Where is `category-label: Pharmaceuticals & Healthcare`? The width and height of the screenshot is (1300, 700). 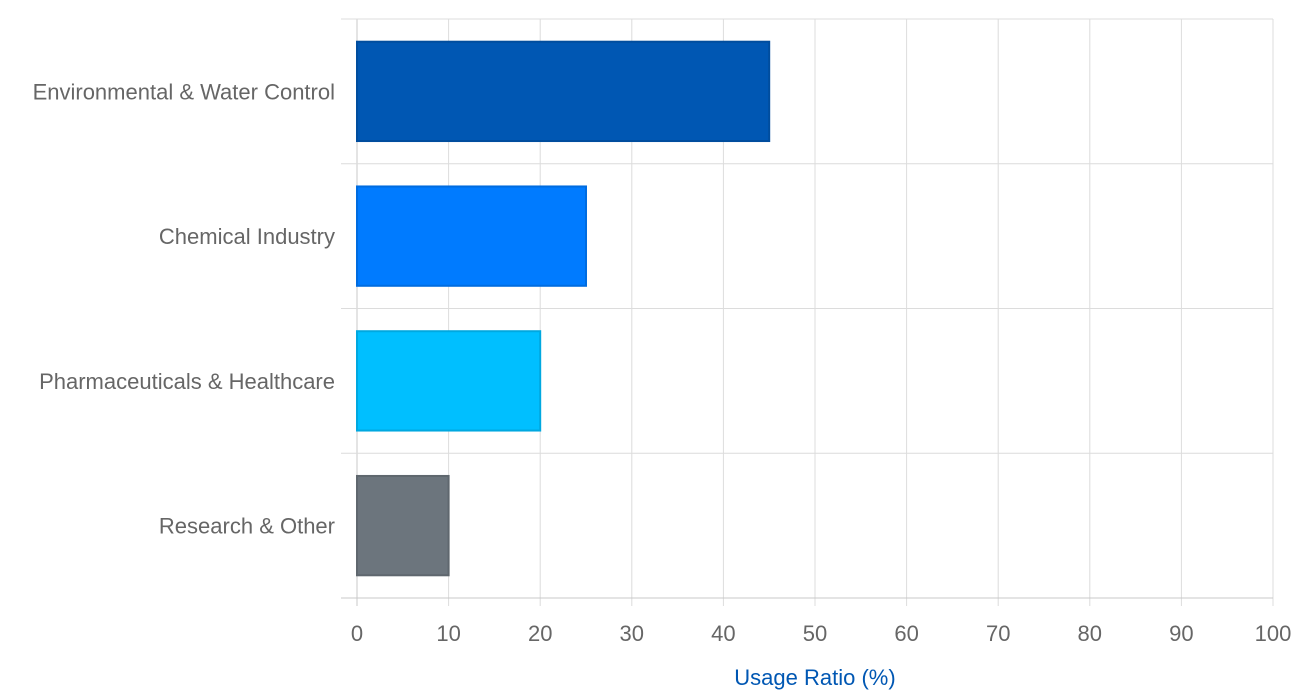
category-label: Pharmaceuticals & Healthcare is located at coordinates (187, 381).